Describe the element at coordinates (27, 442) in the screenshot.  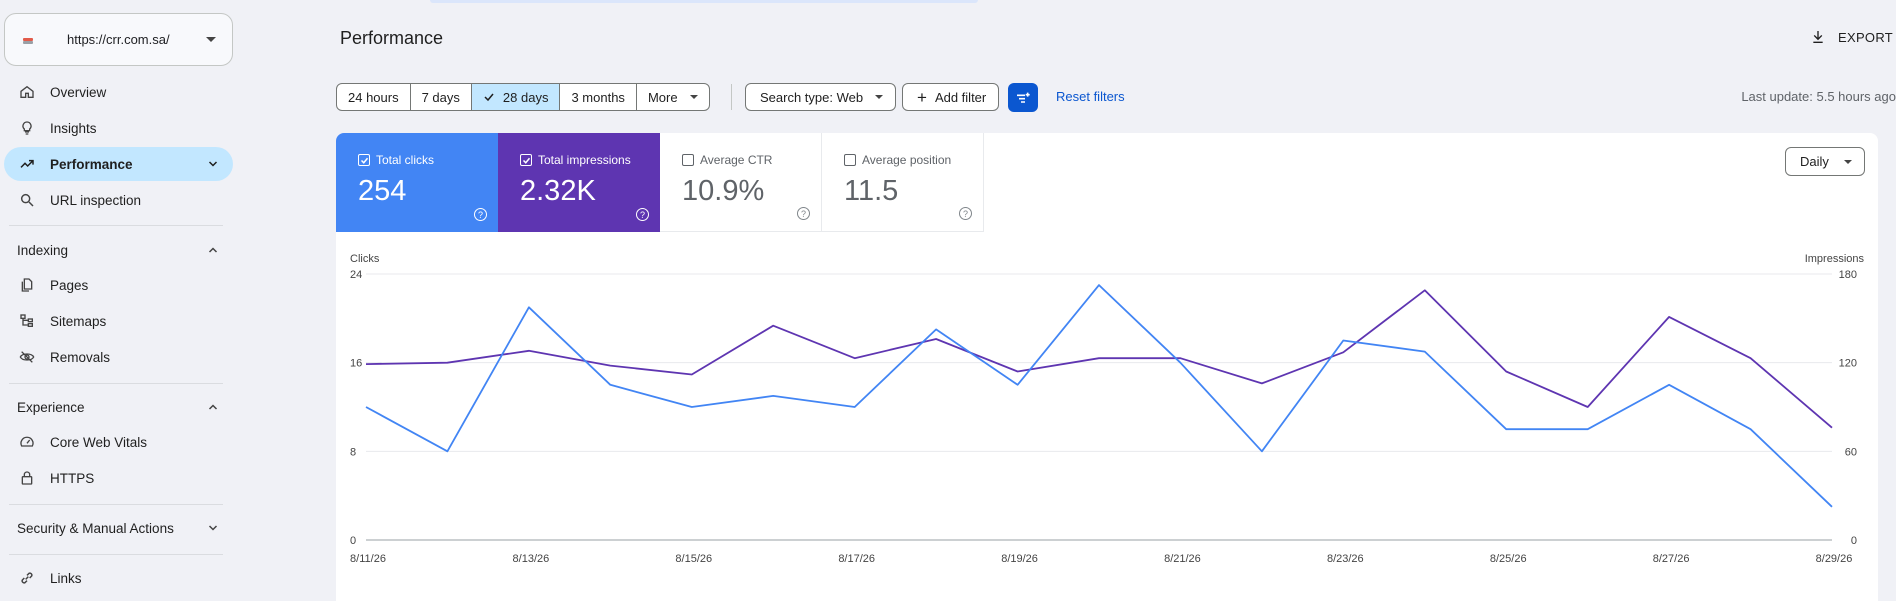
I see `speedometer-icon` at that location.